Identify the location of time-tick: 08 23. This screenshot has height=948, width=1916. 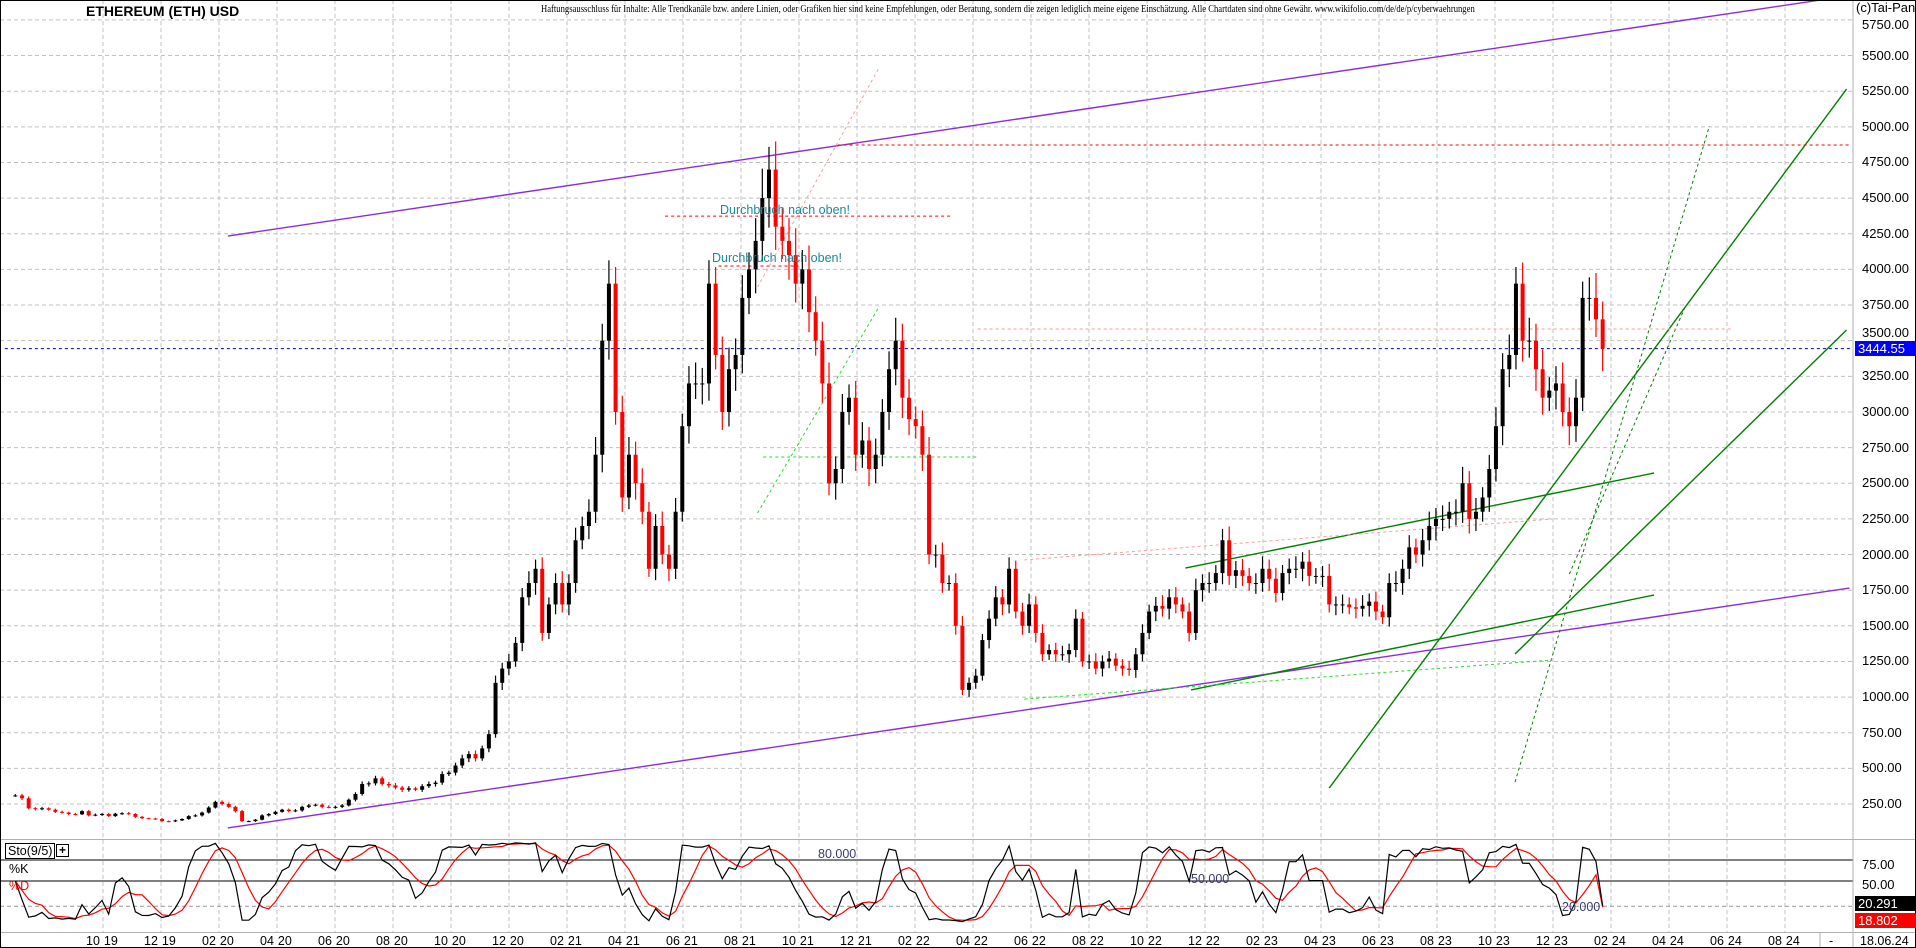
(1436, 941).